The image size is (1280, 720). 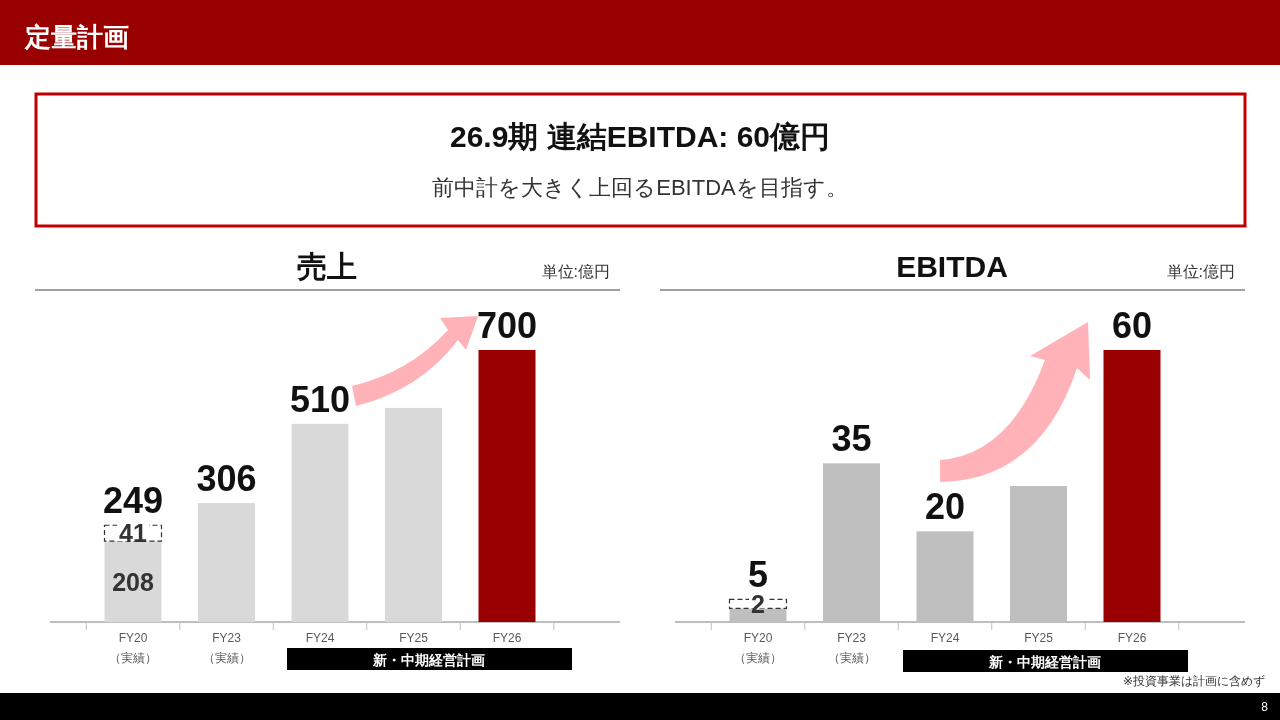 What do you see at coordinates (851, 439) in the screenshot?
I see `total-label: 35` at bounding box center [851, 439].